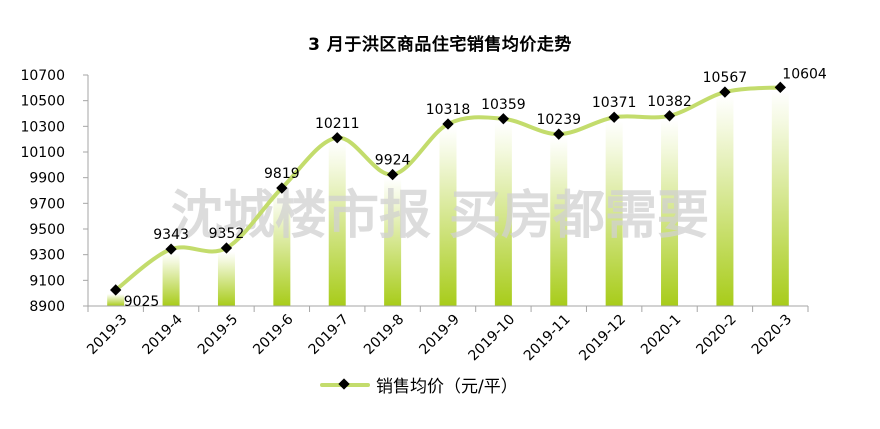 The height and width of the screenshot is (429, 880). Describe the element at coordinates (171, 235) in the screenshot. I see `data-label-2019-4: 9343` at that location.